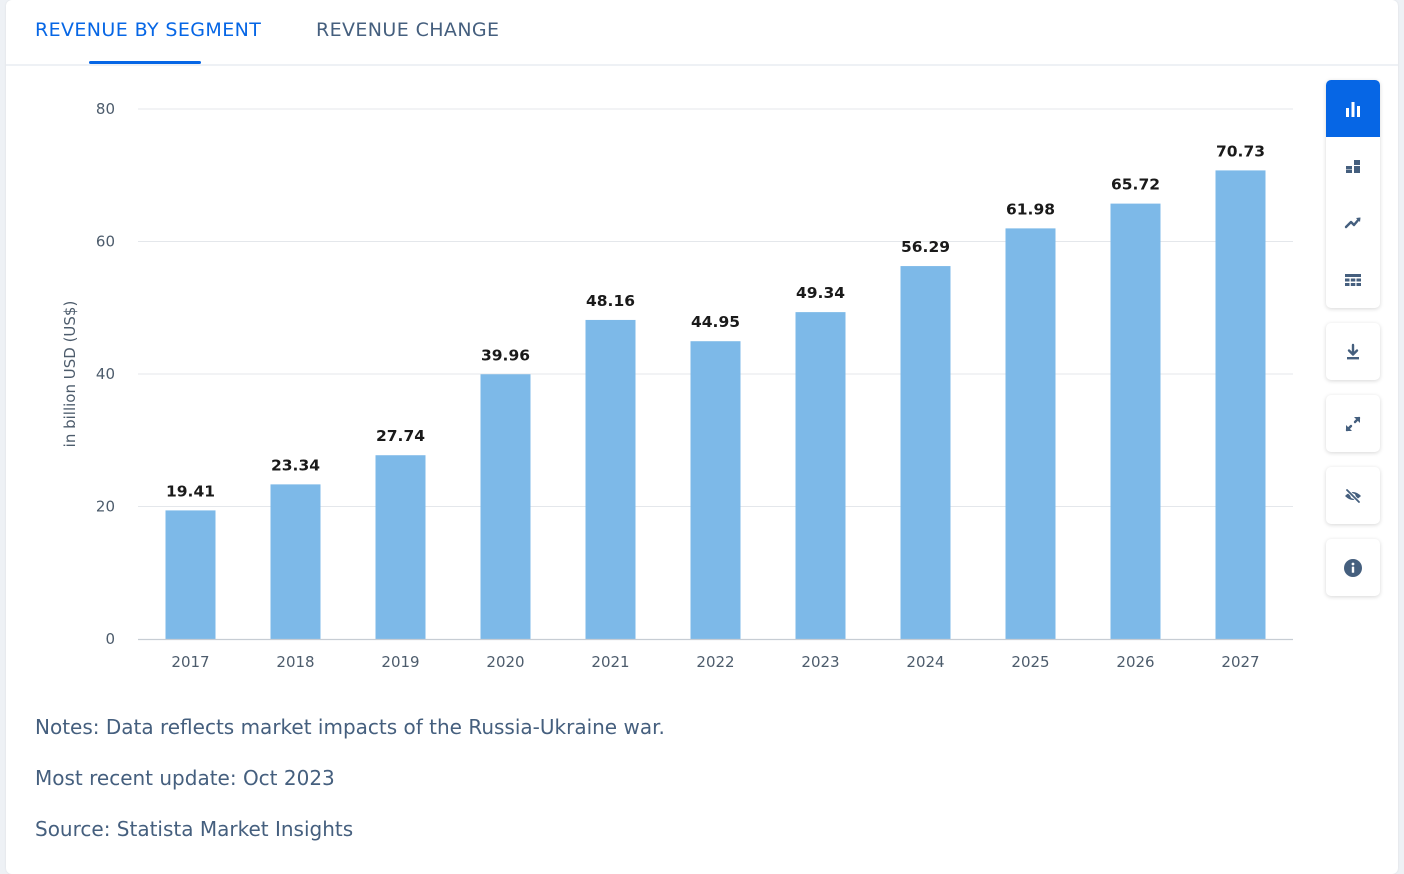 The height and width of the screenshot is (874, 1404). Describe the element at coordinates (190, 491) in the screenshot. I see `data-label-2017: 19.41` at that location.